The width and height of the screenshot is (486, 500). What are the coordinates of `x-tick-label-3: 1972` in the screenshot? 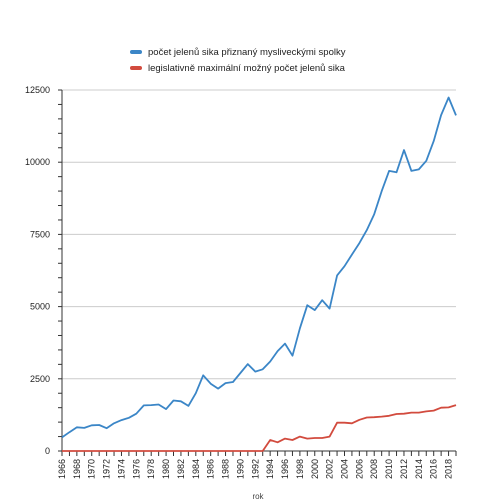 It's located at (107, 469).